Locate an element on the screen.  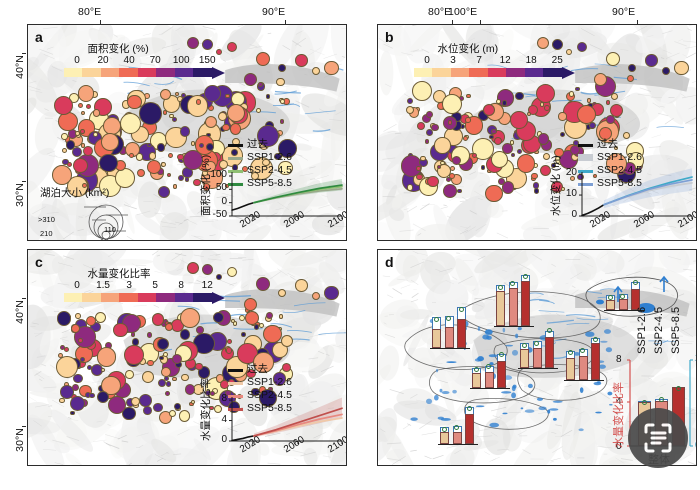
panel-a-inset-ytick: 0 is located at coordinates (224, 201).